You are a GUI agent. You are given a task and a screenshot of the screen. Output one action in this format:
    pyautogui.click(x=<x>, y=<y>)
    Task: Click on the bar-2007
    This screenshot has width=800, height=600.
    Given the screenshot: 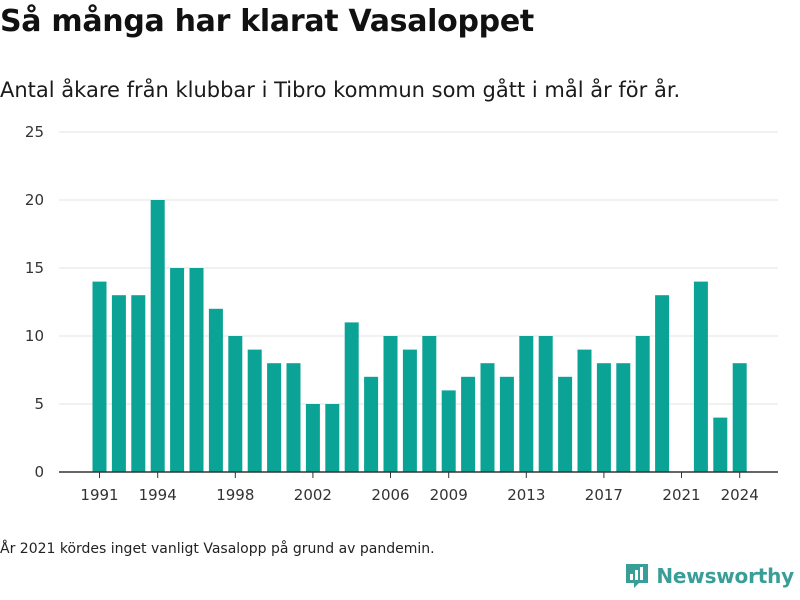 What is the action you would take?
    pyautogui.click(x=409, y=410)
    